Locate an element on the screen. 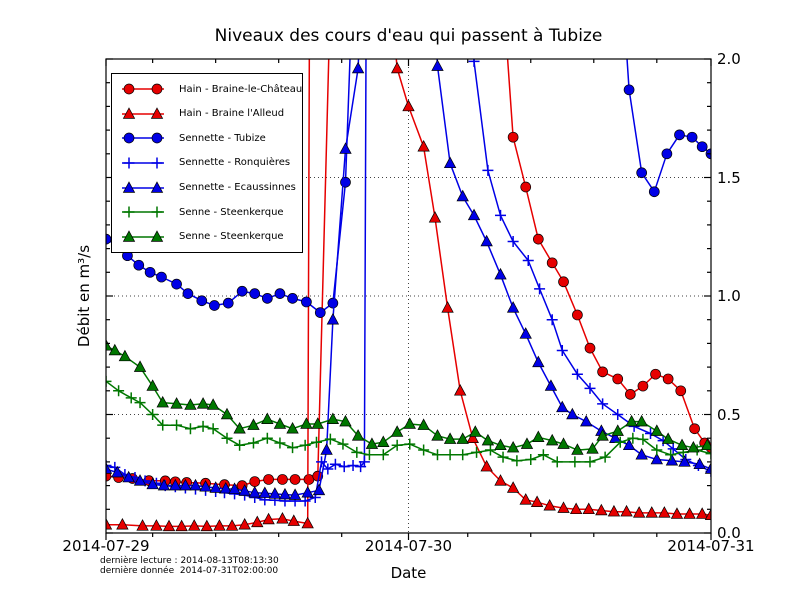 Image resolution: width=800 pixels, height=600 pixels. y-tick-label: 0.0 is located at coordinates (729, 533).